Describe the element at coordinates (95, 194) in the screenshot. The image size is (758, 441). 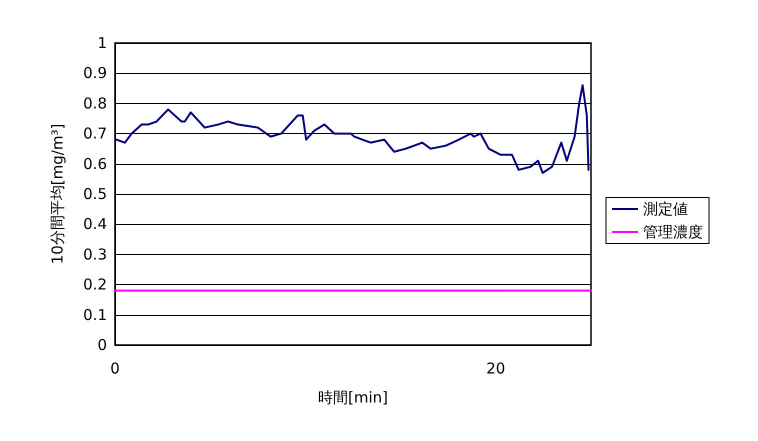
I see `y-tick-label: 0.5` at that location.